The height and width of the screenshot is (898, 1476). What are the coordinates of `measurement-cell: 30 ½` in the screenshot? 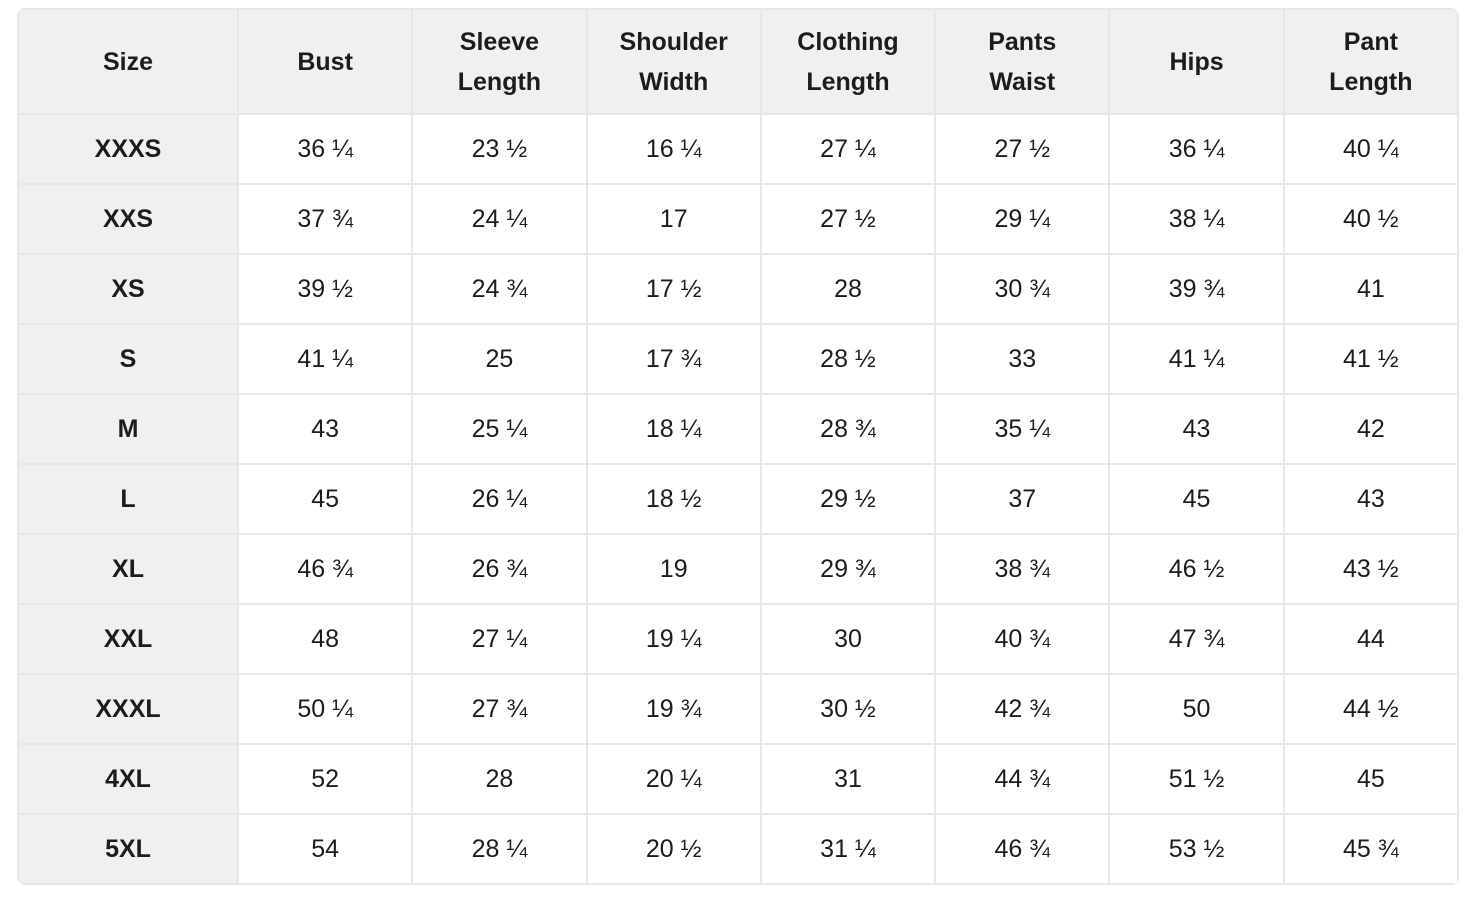 It's located at (848, 709).